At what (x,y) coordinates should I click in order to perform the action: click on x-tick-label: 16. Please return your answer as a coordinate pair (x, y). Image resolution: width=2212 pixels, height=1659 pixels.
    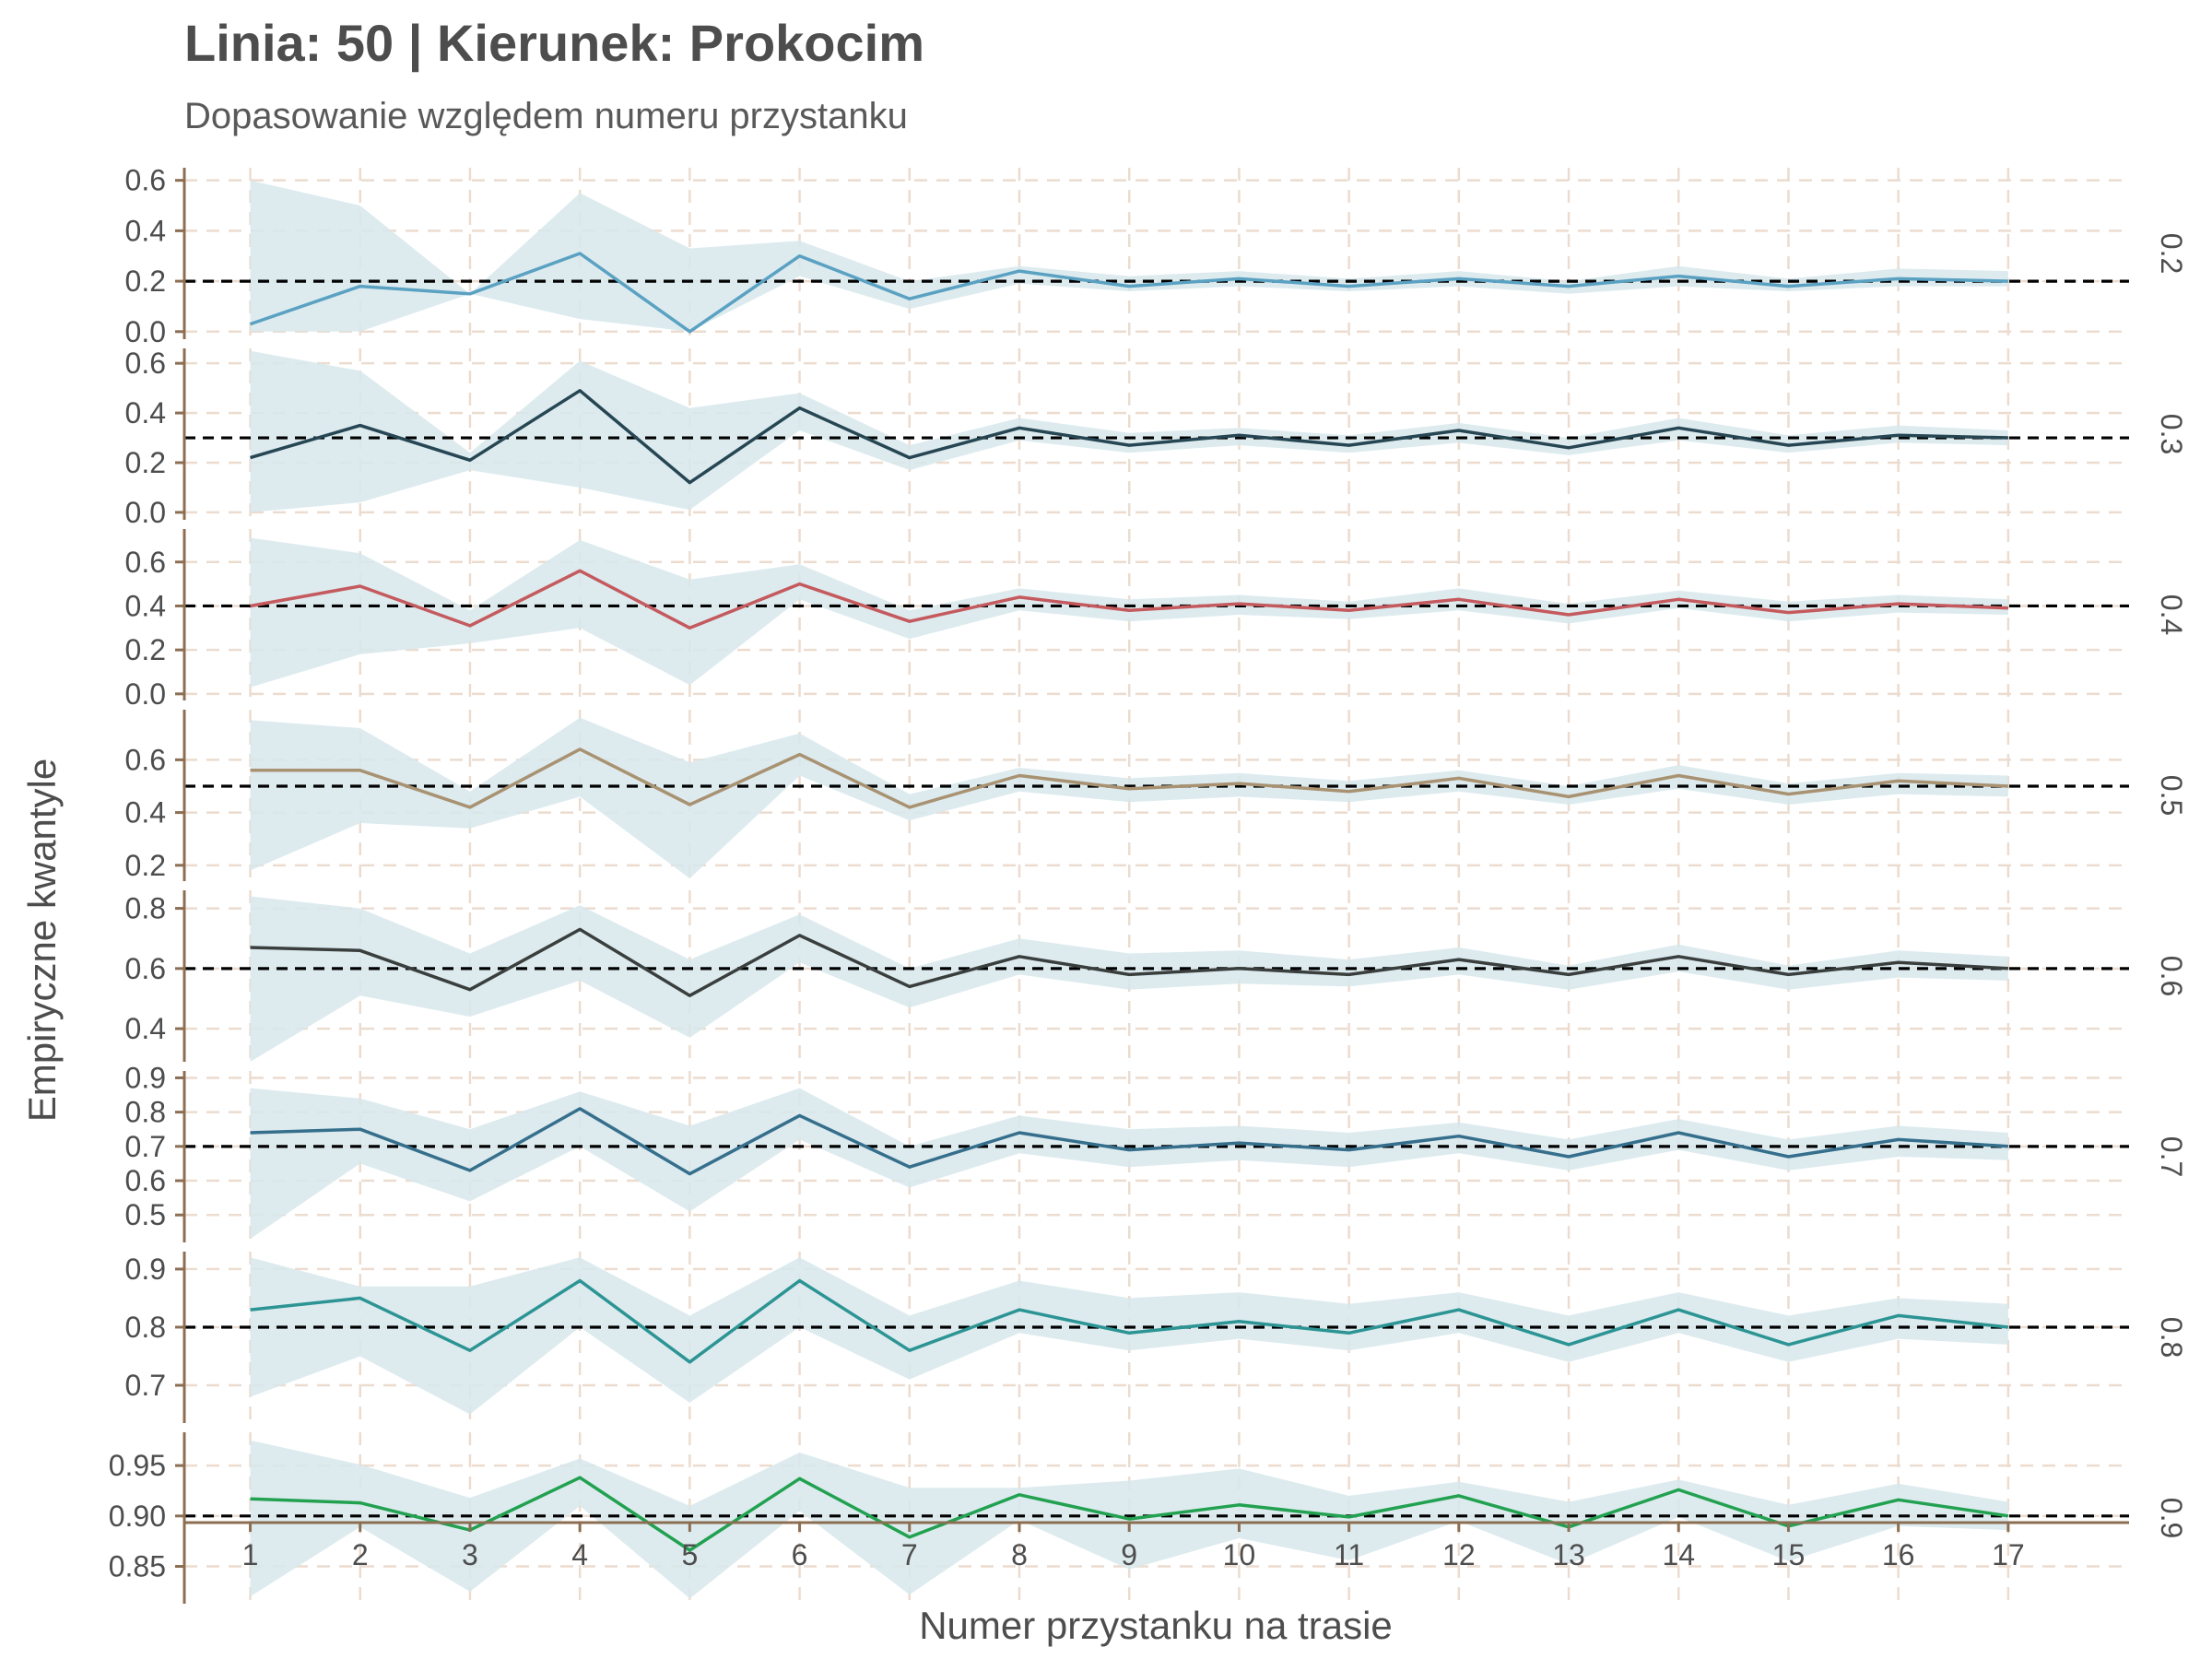
    Looking at the image, I should click on (1898, 1554).